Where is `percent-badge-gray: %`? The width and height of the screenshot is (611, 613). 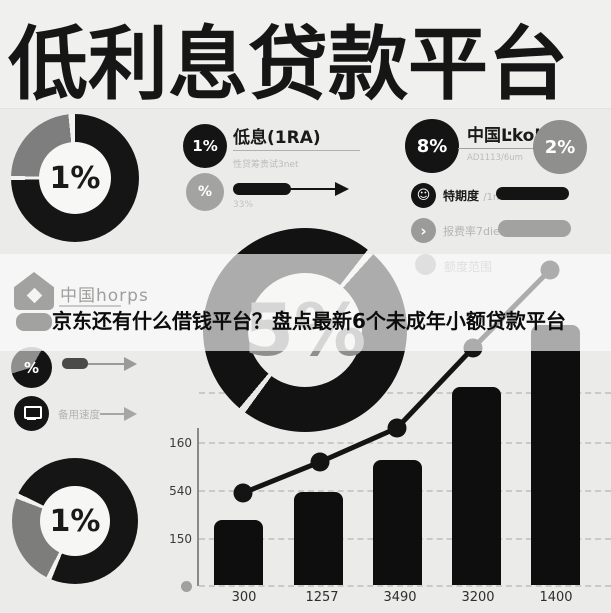
percent-badge-gray: % is located at coordinates (205, 192).